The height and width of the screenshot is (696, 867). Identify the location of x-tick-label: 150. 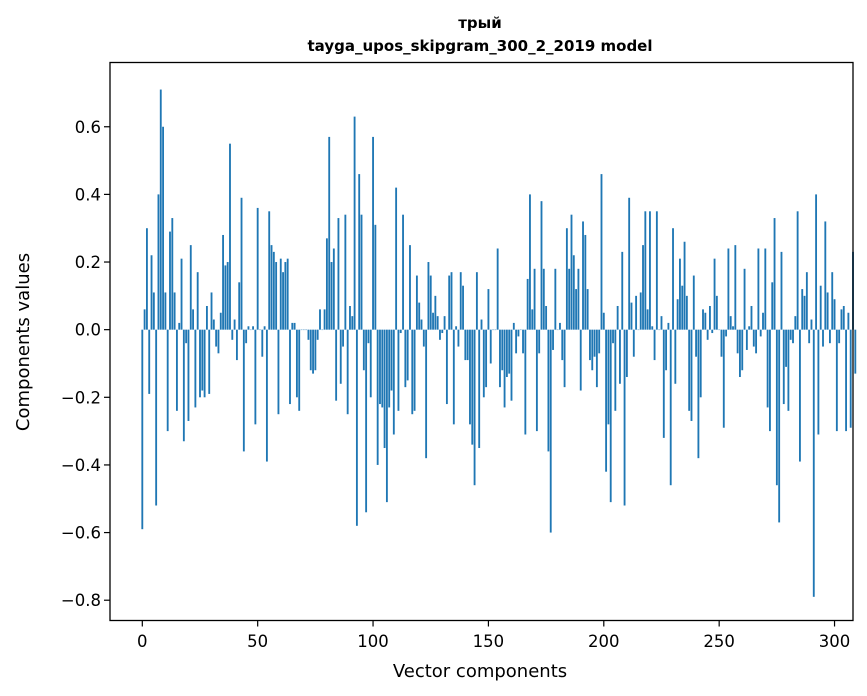
(489, 641).